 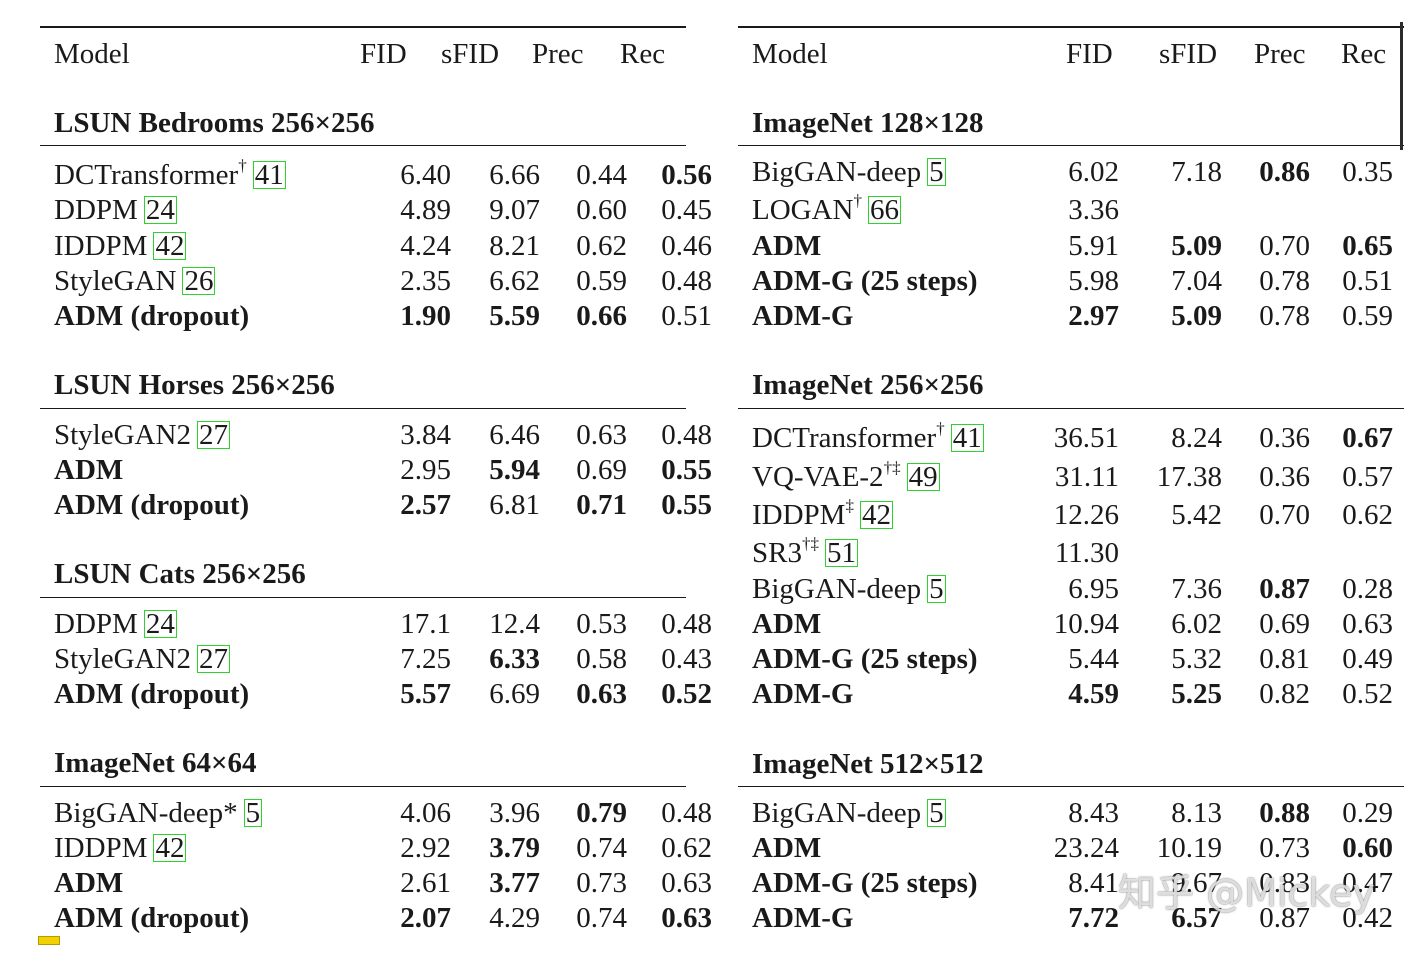 I want to click on note-icon, so click(x=49, y=940).